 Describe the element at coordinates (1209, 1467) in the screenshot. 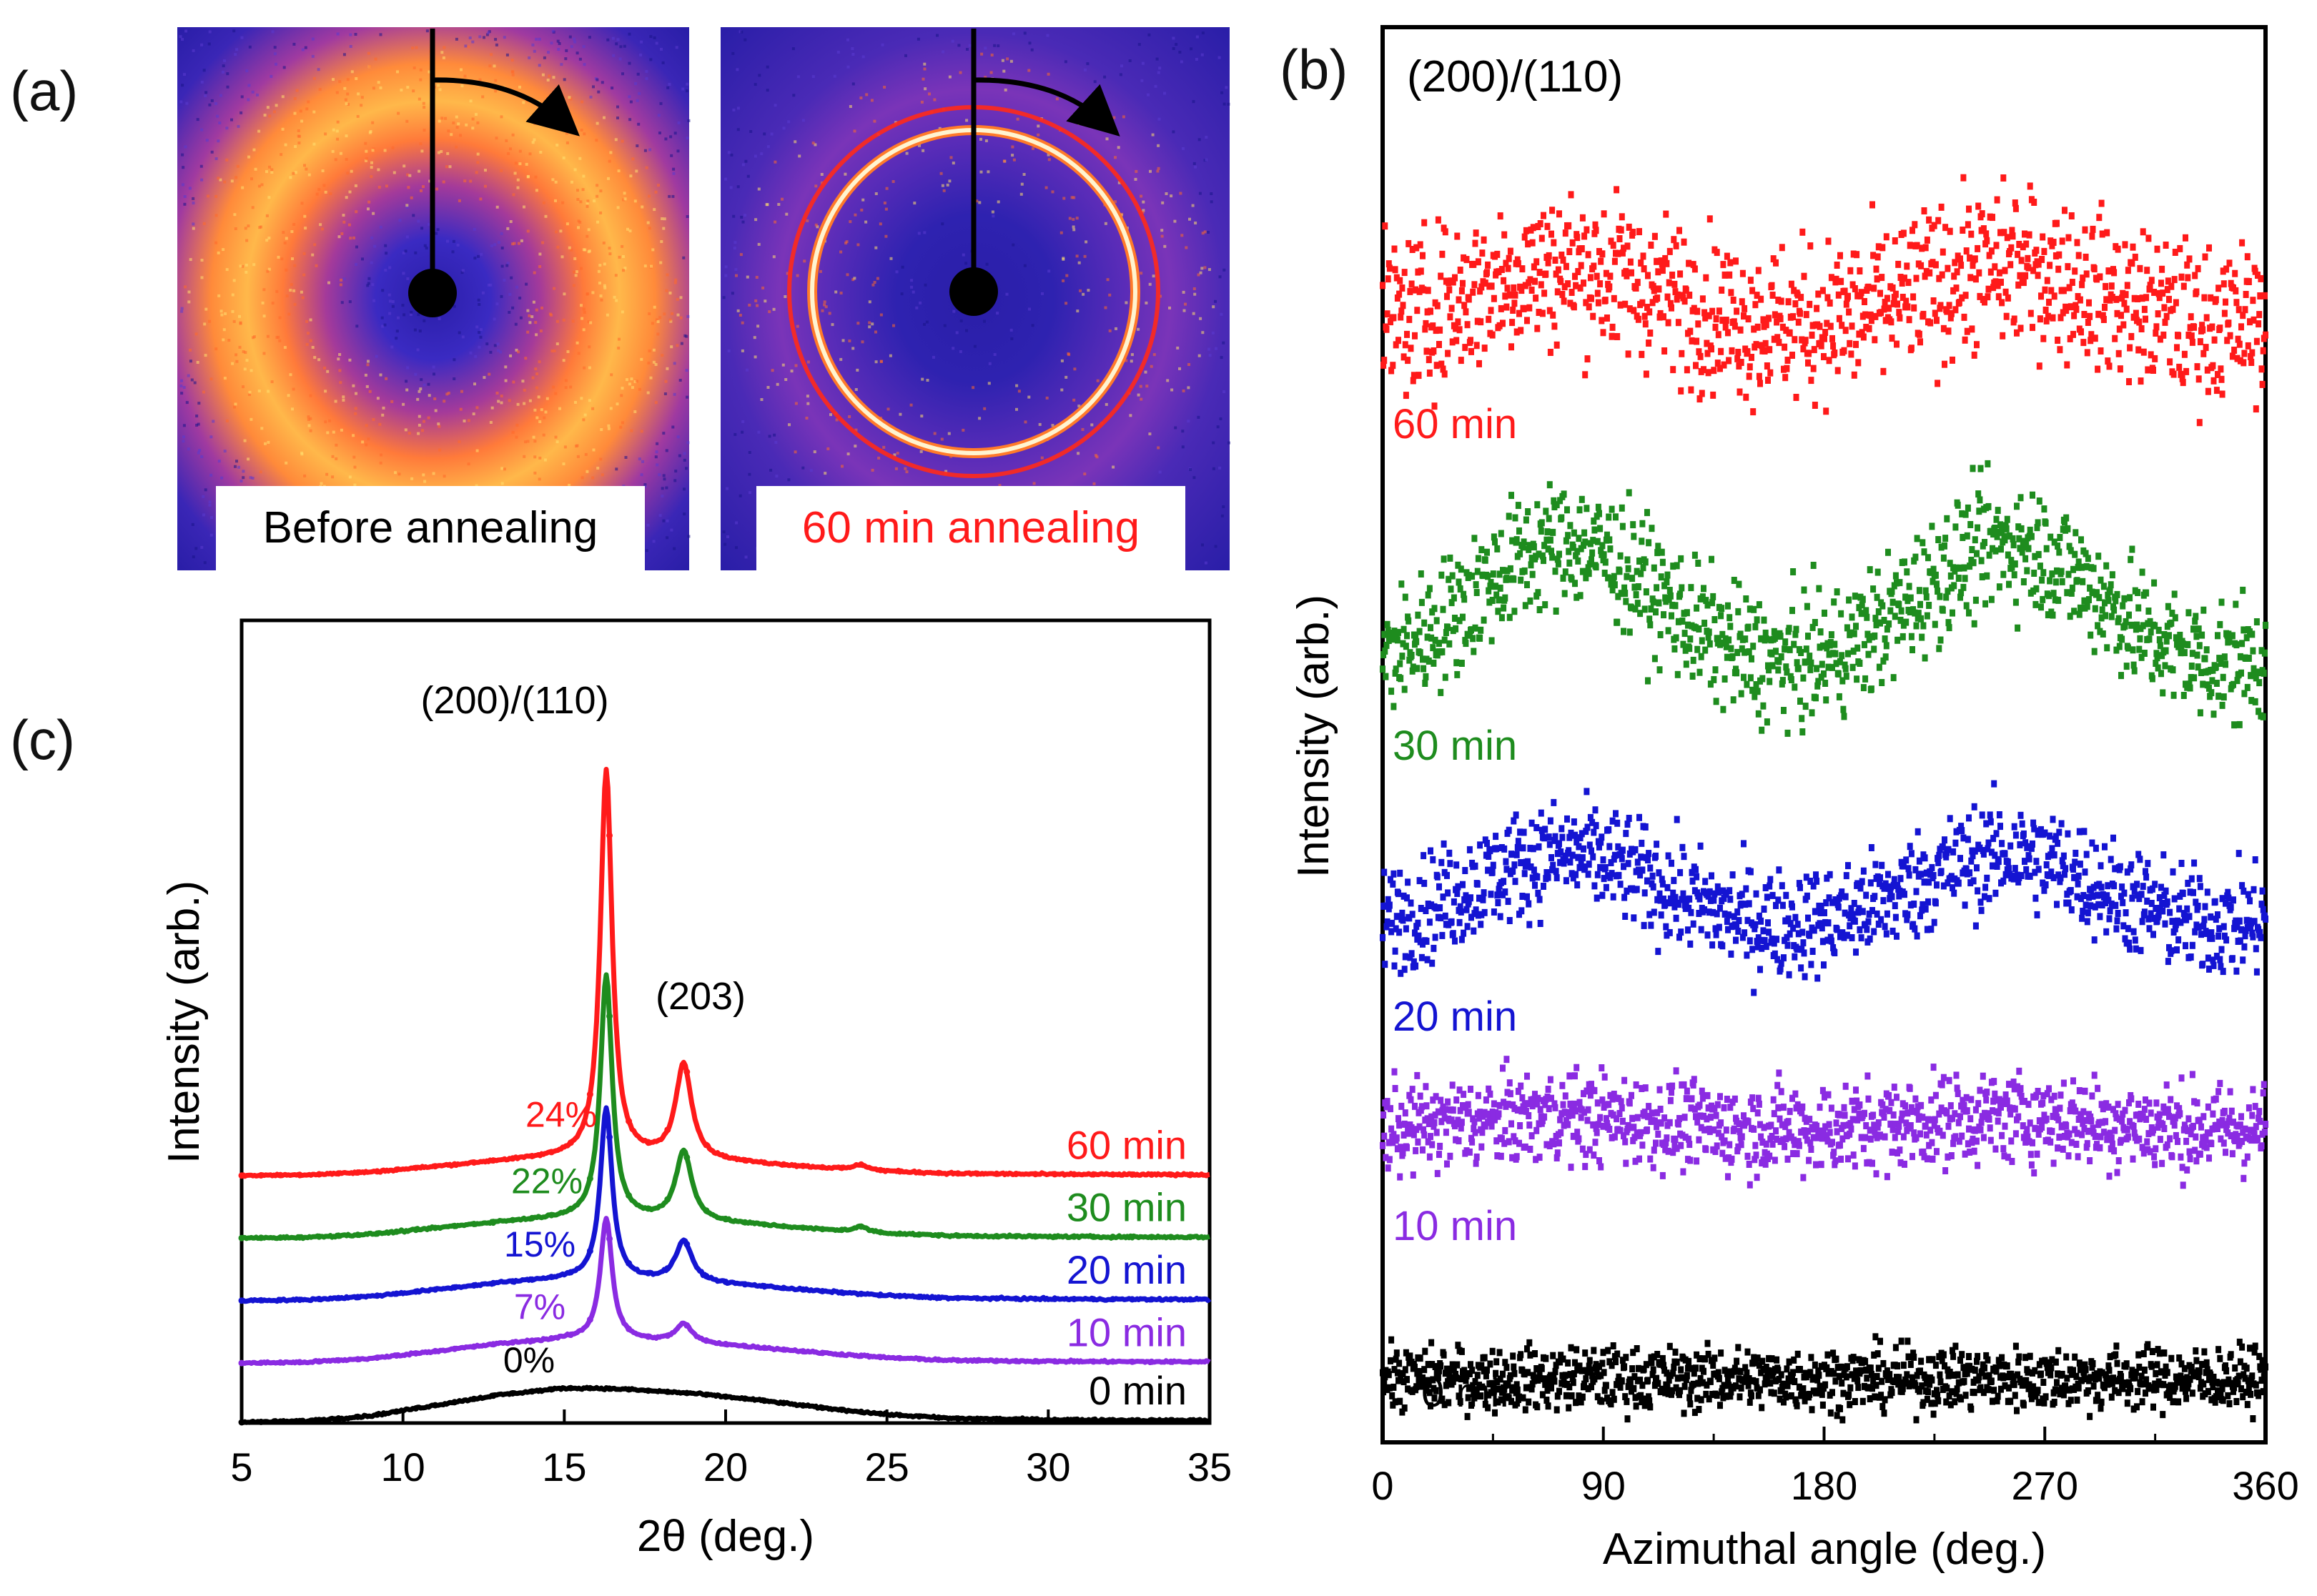

I see `panel-c-xtick-label: 35` at that location.